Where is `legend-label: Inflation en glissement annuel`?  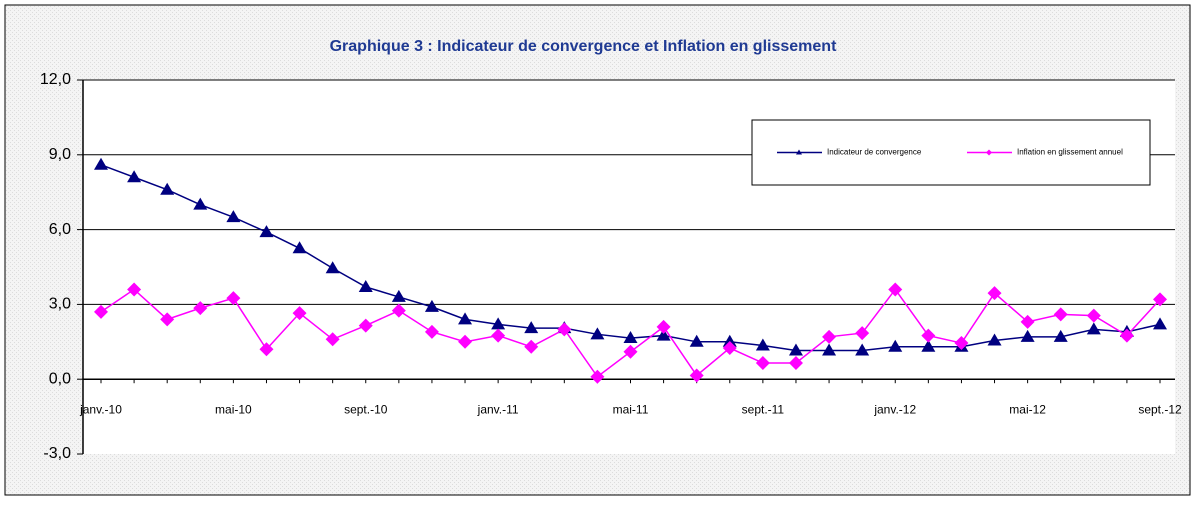 legend-label: Inflation en glissement annuel is located at coordinates (1070, 152).